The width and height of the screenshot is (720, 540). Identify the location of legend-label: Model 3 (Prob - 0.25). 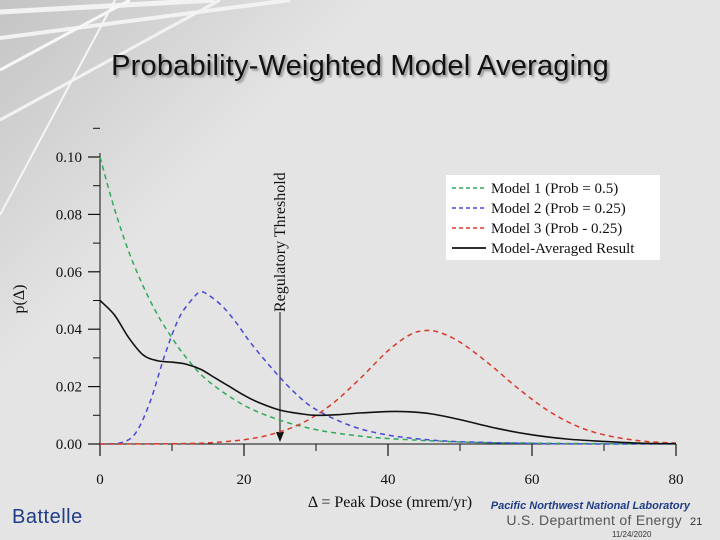
(556, 229).